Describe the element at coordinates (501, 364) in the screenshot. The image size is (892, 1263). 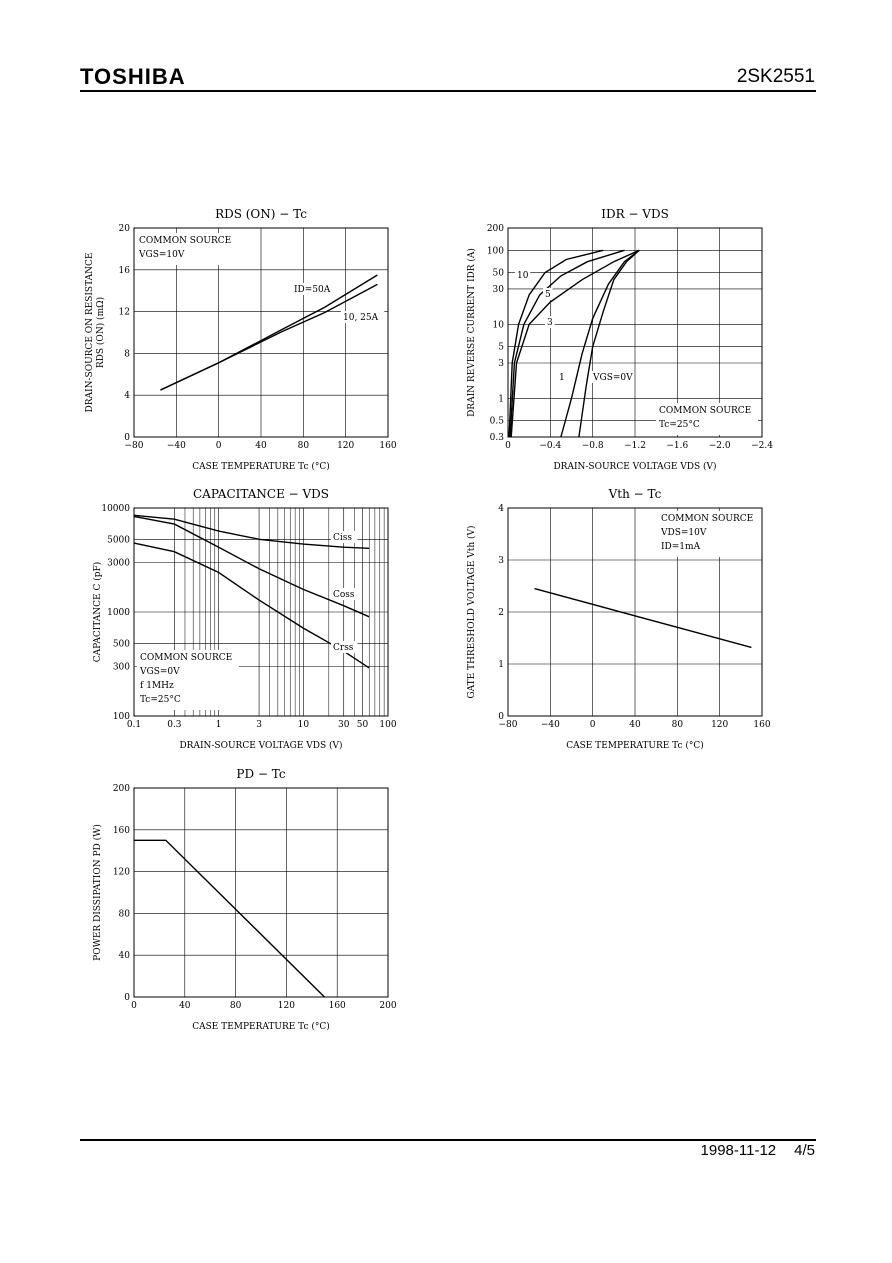
I see `y-tick-label: 3` at that location.